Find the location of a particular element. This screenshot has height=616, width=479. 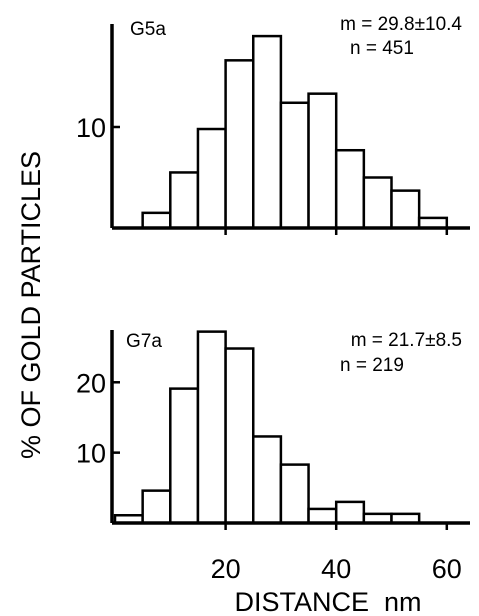

x-tick-labels: 20 40 60 is located at coordinates (336, 569).